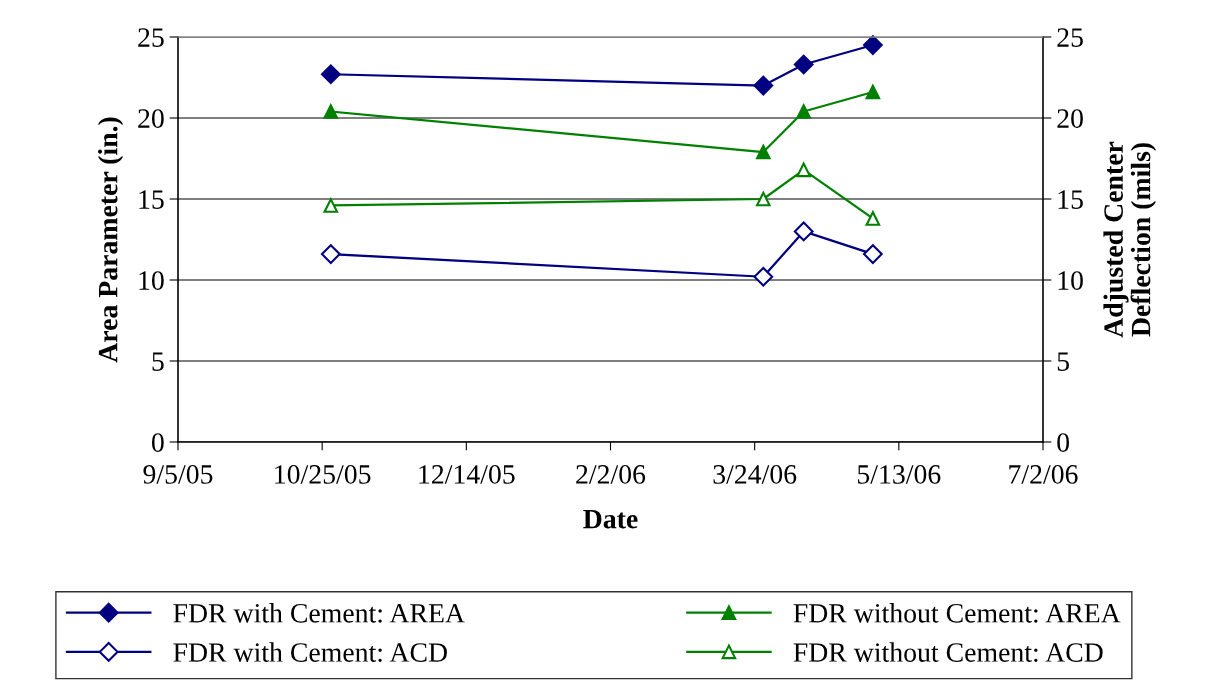  Describe the element at coordinates (948, 652) in the screenshot. I see `legend-label: FDR without Cement: ACD` at that location.